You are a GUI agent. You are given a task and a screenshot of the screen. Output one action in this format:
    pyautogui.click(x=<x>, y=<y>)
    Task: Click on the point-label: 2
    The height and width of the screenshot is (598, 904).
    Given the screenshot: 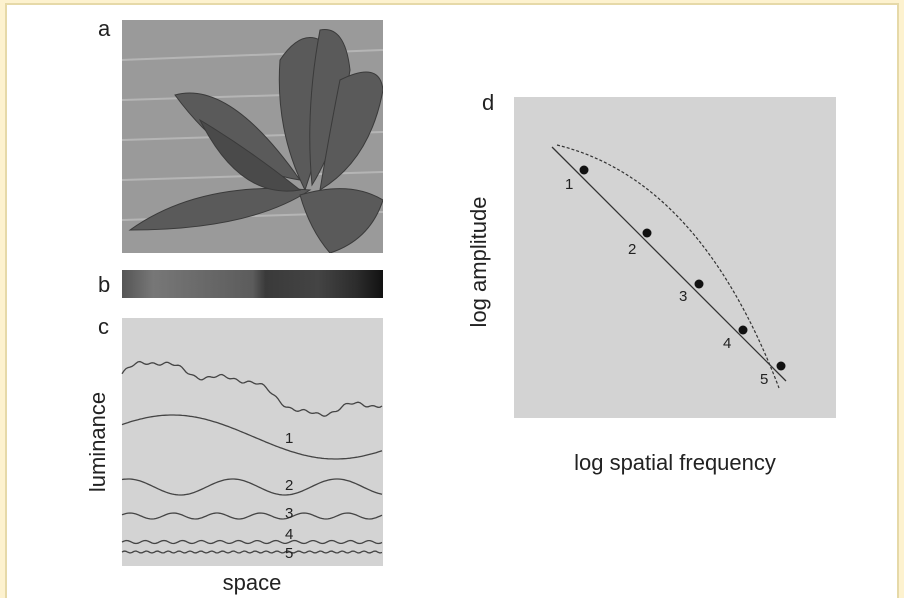 What is the action you would take?
    pyautogui.click(x=632, y=249)
    